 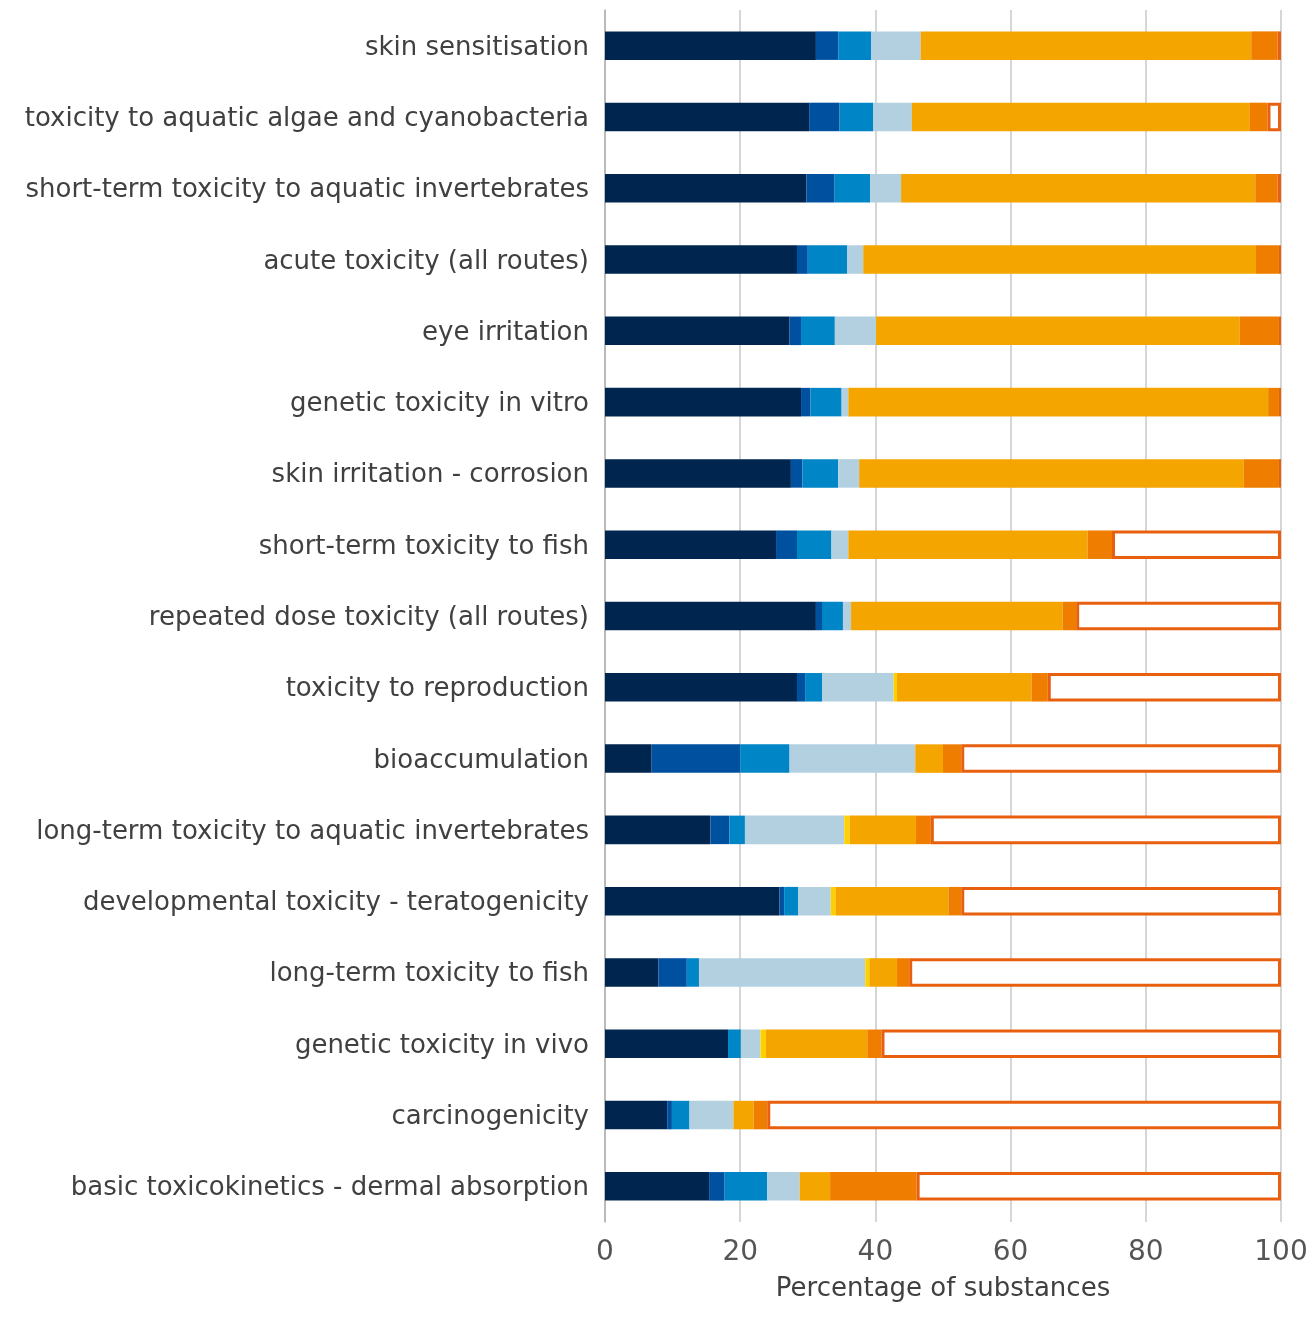 I want to click on y-tick-label: skin irritation - corrosion, so click(x=430, y=473).